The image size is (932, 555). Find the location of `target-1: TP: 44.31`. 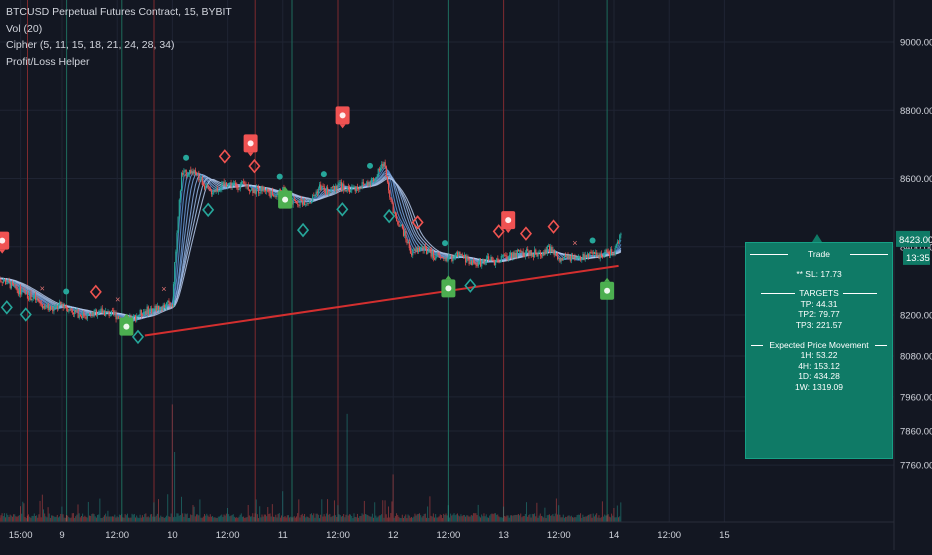

target-1: TP: 44.31 is located at coordinates (819, 304).